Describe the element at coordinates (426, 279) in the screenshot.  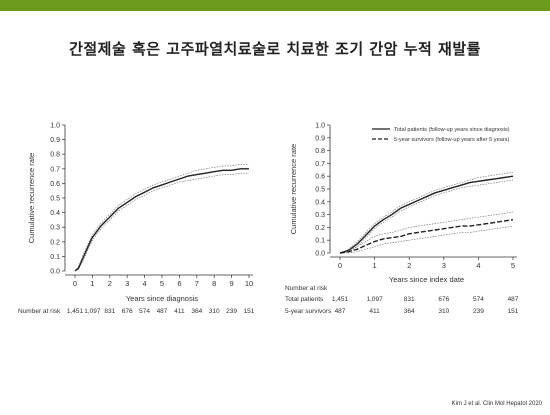
I see `x-axis-label: Years since index date` at that location.